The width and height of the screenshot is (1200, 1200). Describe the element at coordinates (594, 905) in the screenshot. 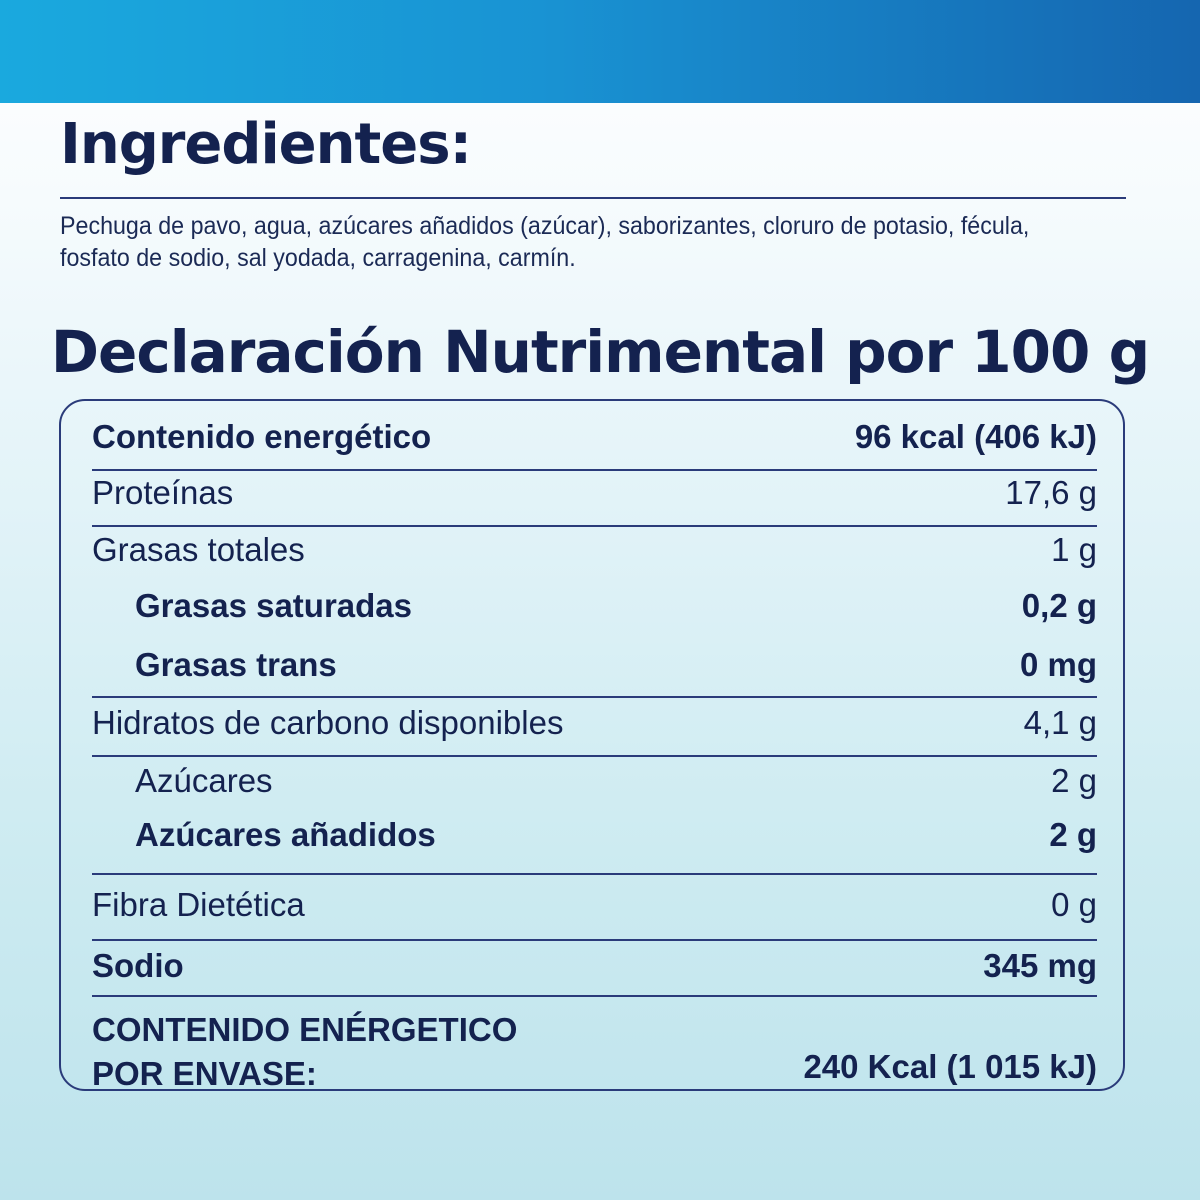

I see `nutrition-row-fiber: Fibra Dietética 0 g` at that location.